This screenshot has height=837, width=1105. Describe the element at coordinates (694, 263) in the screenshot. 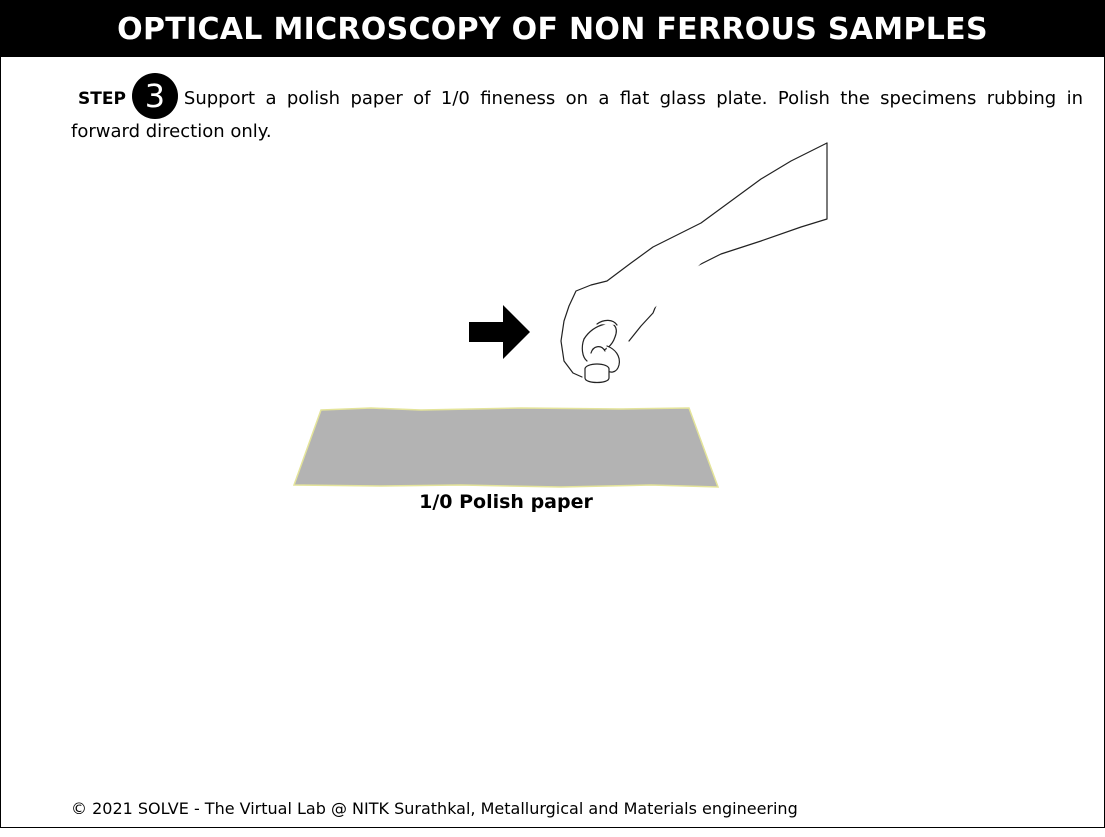

I see `hand-icon` at that location.